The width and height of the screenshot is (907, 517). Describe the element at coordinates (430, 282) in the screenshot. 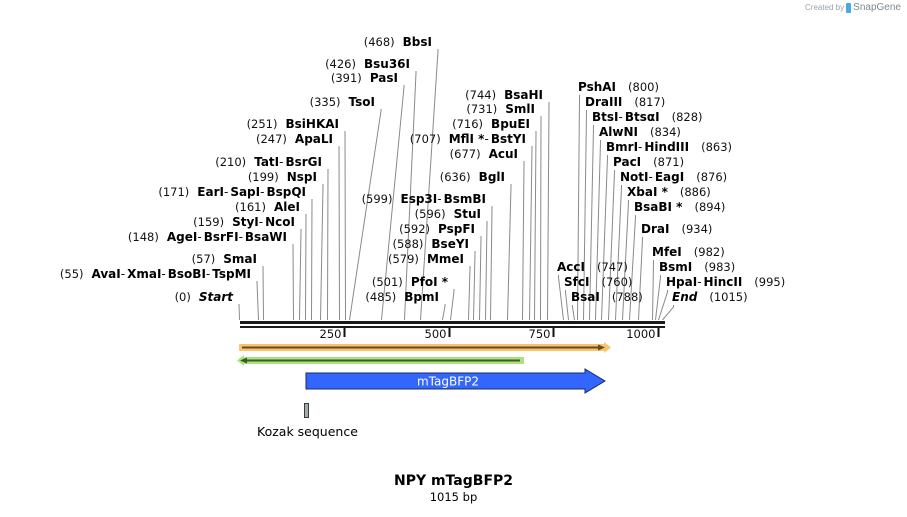

I see `enzyme-name: PfoI *` at that location.